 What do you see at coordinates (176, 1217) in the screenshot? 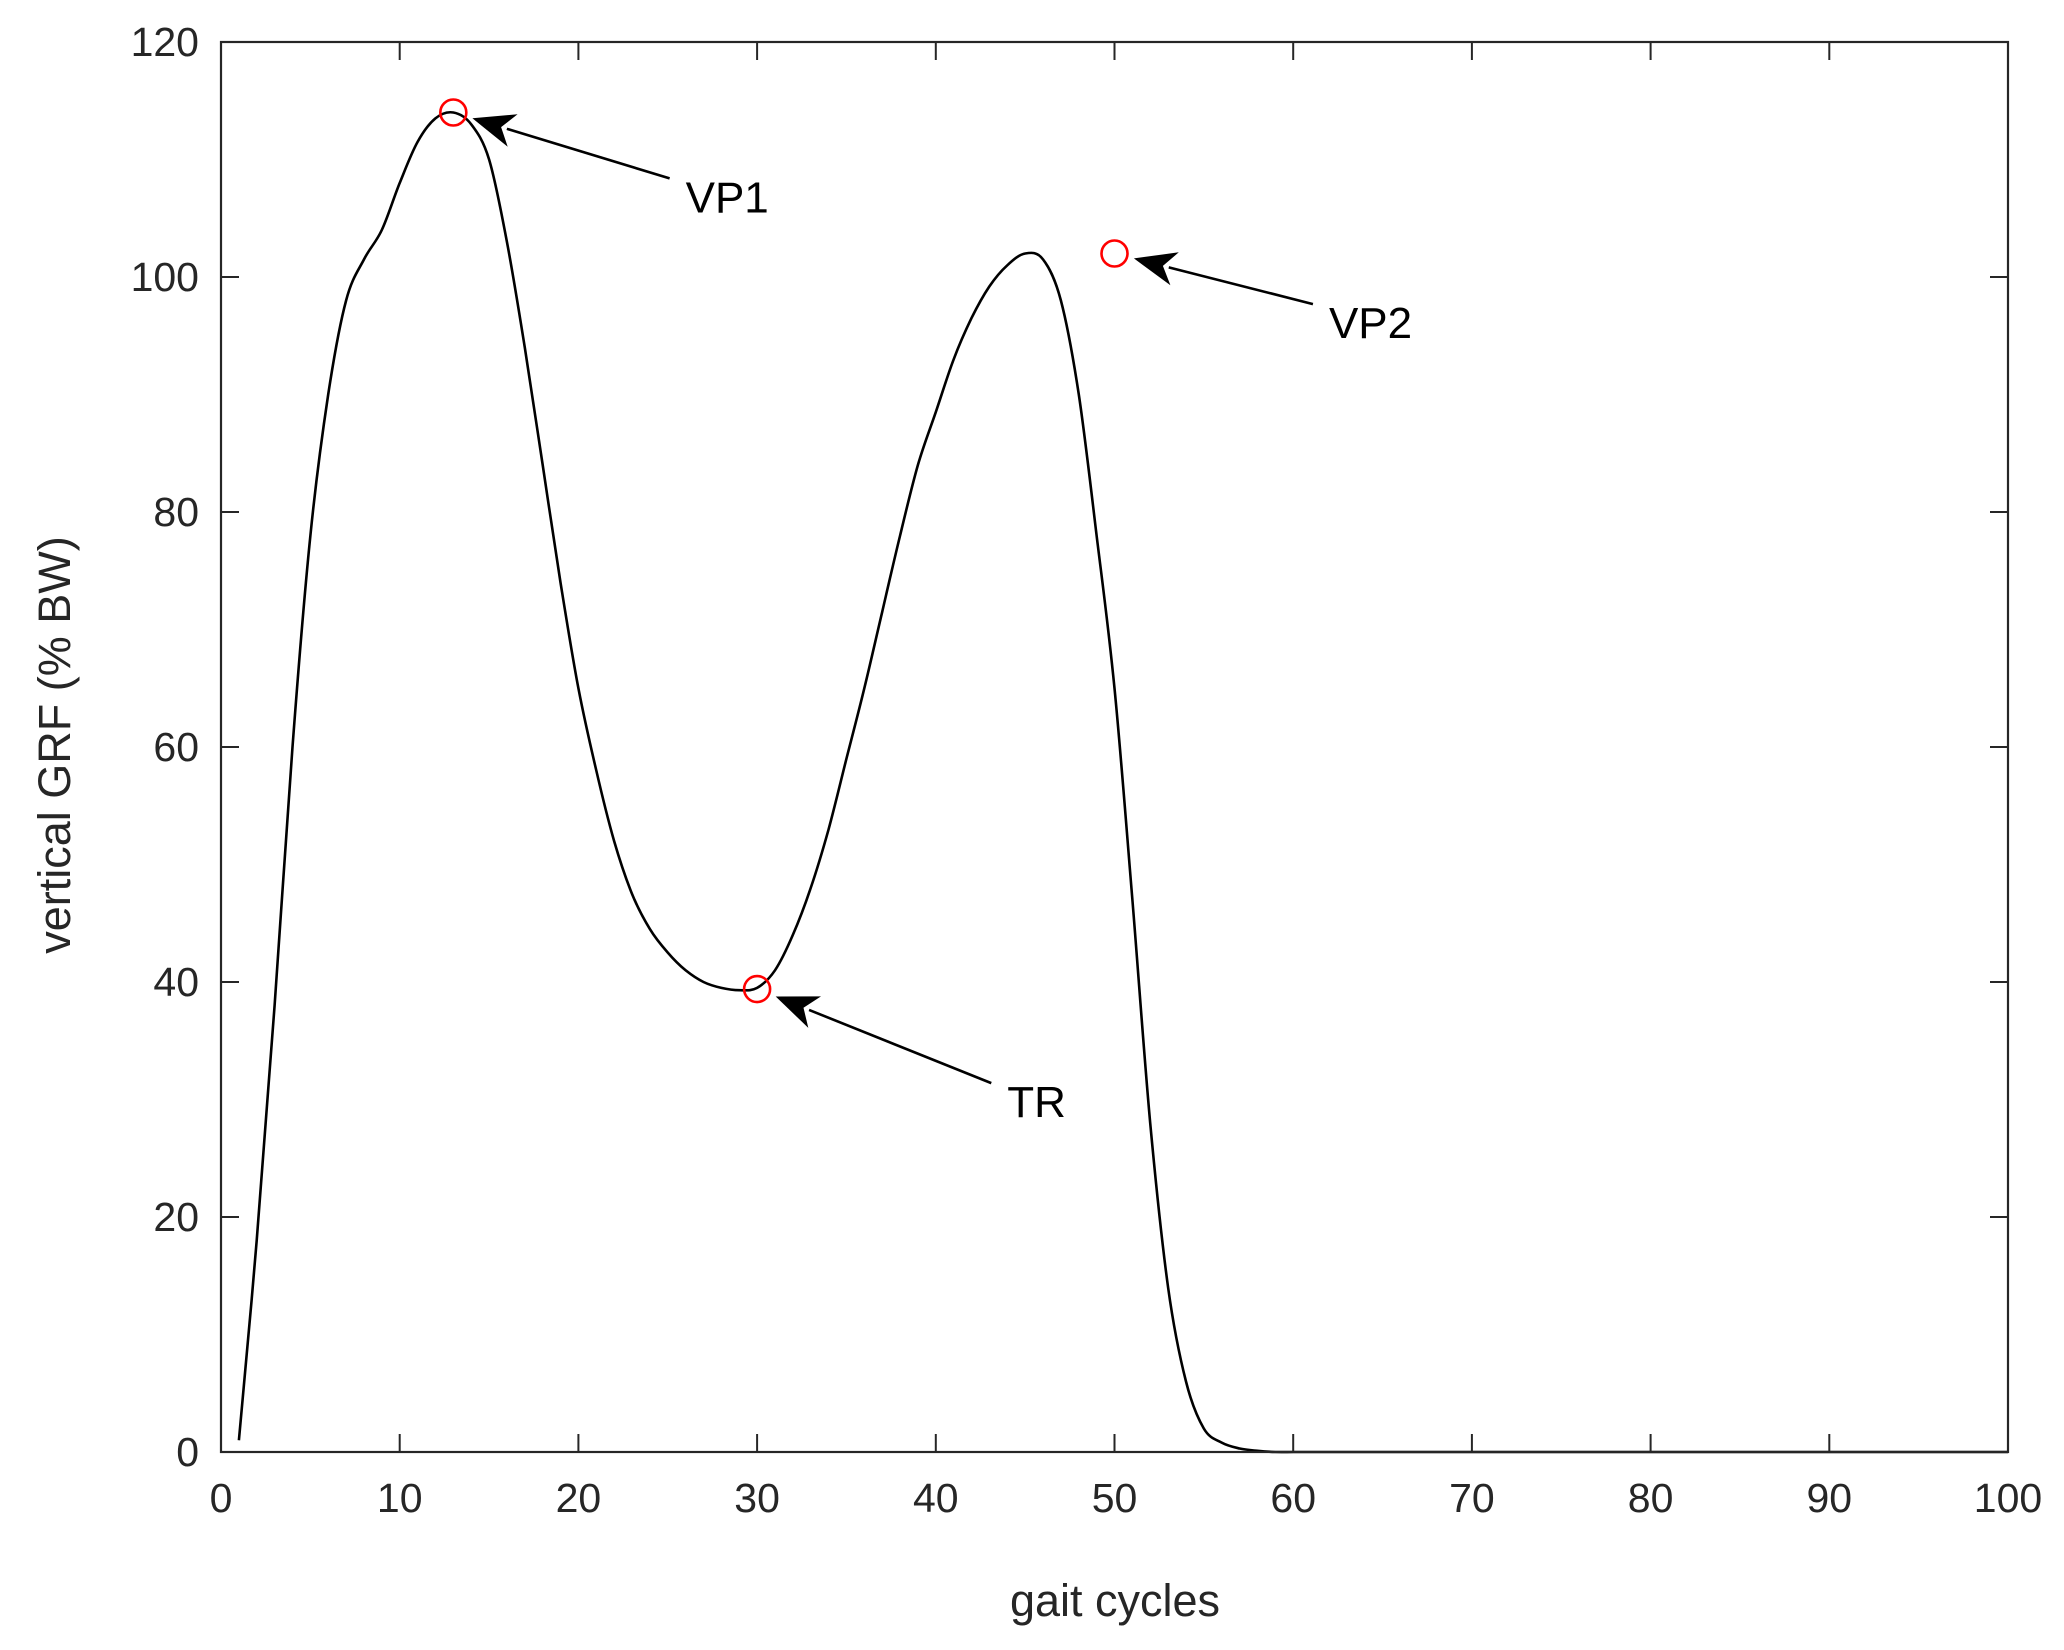
I see `y-tick-label: 20` at bounding box center [176, 1217].